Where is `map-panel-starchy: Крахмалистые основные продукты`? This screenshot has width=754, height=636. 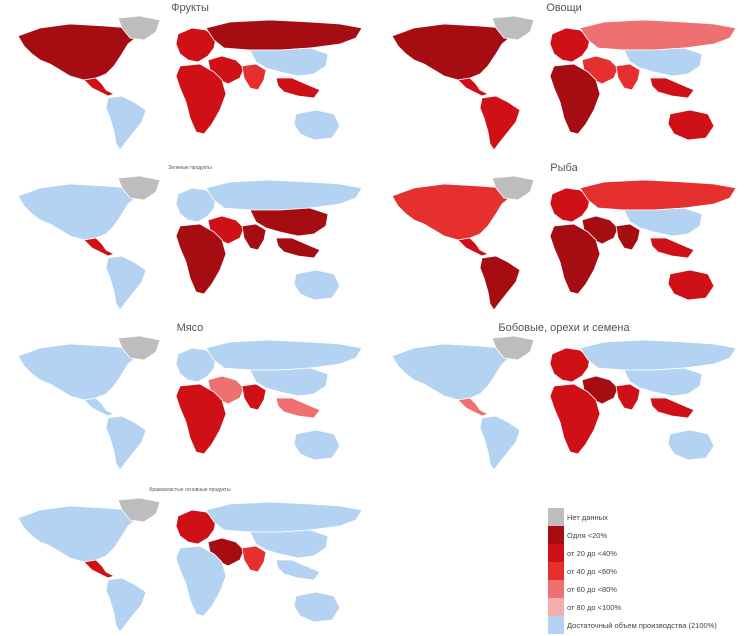
map-panel-starchy: Крахмалистые основные продукты is located at coordinates (190, 559).